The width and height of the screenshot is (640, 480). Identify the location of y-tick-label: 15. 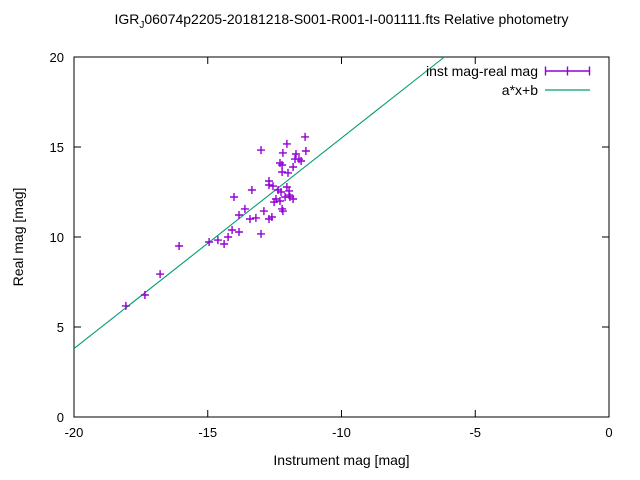
(56, 147).